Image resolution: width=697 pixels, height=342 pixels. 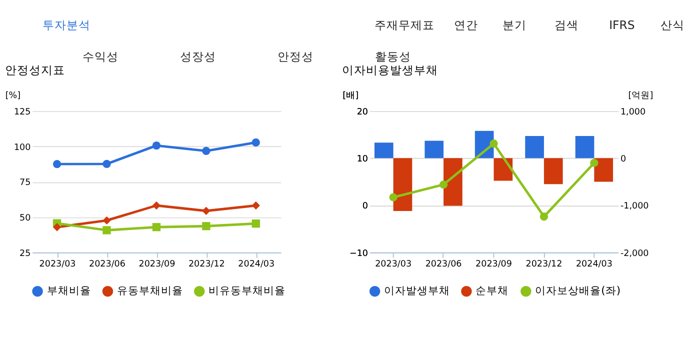 I want to click on legend-label: 순부채, so click(x=492, y=291).